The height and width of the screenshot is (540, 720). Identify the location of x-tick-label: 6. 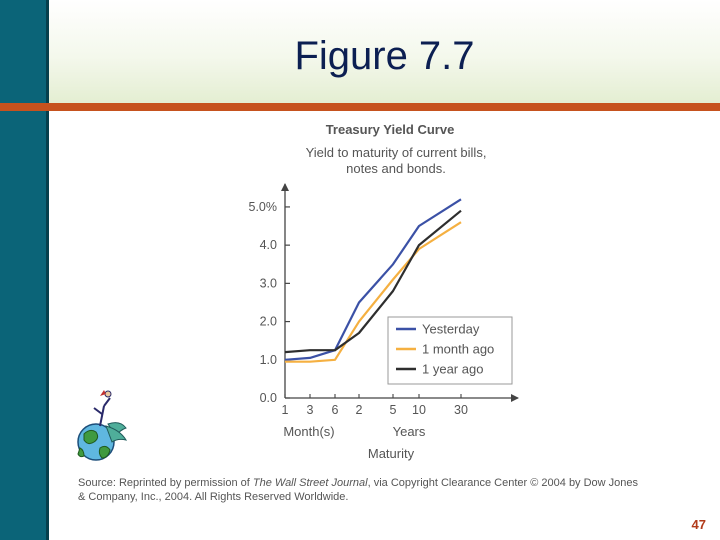
(335, 410).